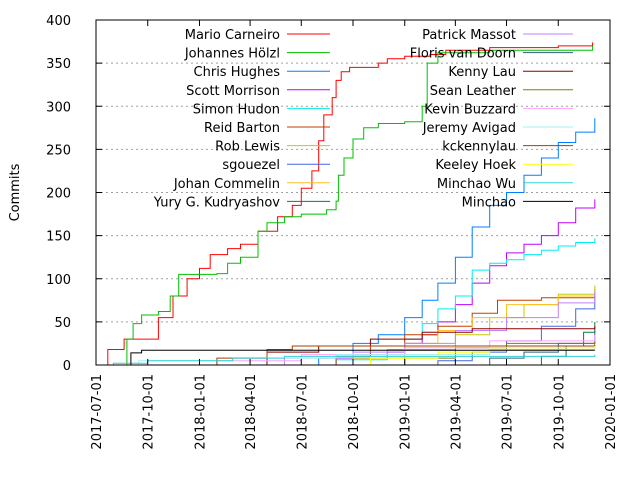  Describe the element at coordinates (611, 412) in the screenshot. I see `x-tick-label: 2020-01-01` at that location.